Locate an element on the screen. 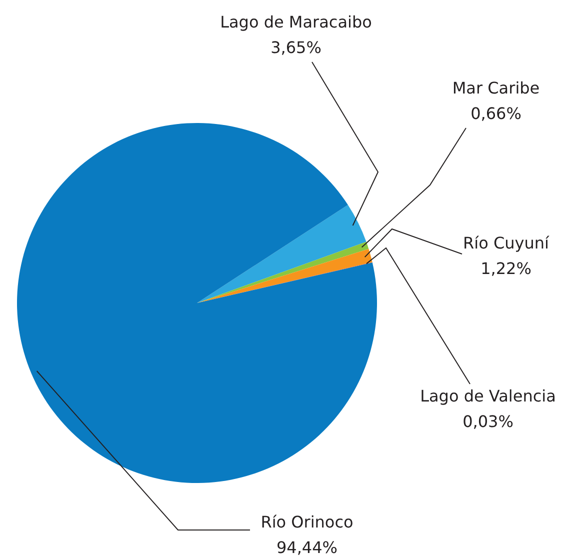  slice-label: Río Cuyuní is located at coordinates (506, 243).